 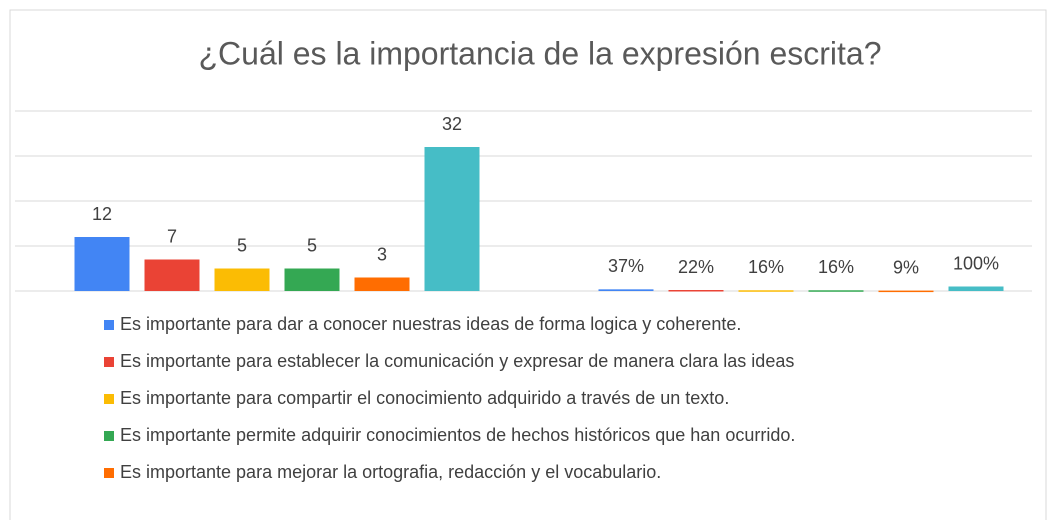 What do you see at coordinates (102, 214) in the screenshot?
I see `data-label: 12` at bounding box center [102, 214].